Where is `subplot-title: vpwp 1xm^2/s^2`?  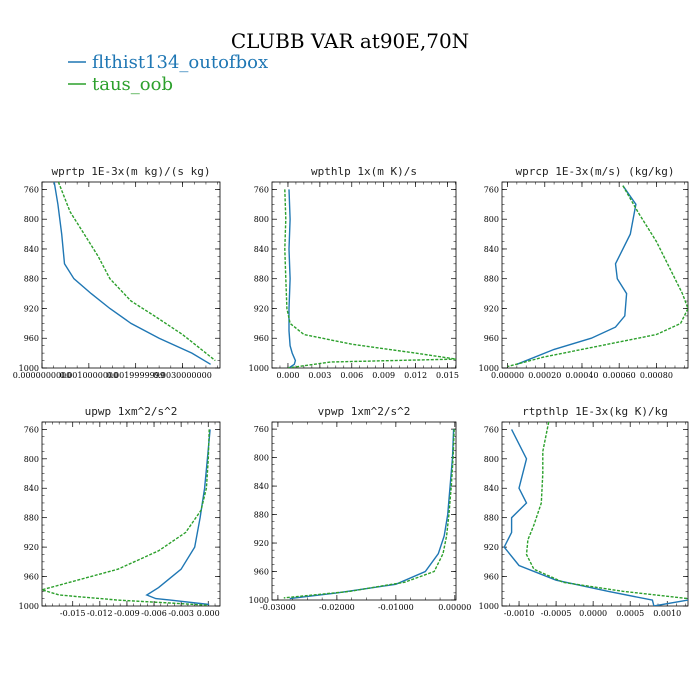
subplot-title: vpwp 1xm^2/s^2 is located at coordinates (364, 411).